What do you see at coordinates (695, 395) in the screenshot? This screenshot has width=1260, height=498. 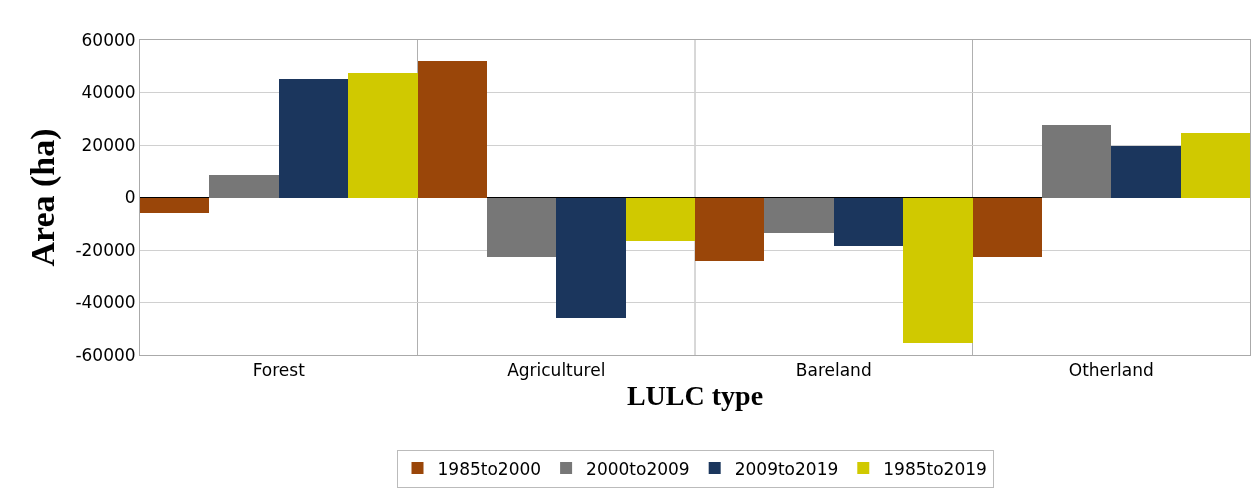 I see `x-axis-title: LULC type` at bounding box center [695, 395].